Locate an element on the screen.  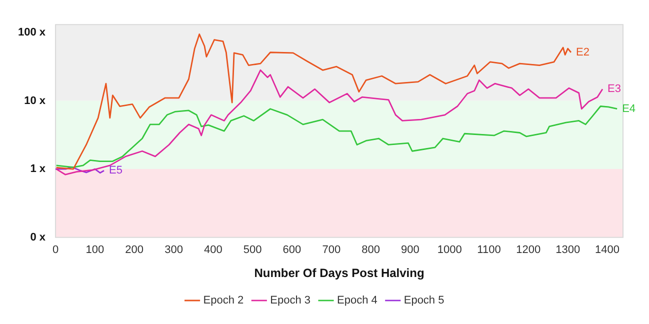
legend-label: Epoch 5 is located at coordinates (424, 300).